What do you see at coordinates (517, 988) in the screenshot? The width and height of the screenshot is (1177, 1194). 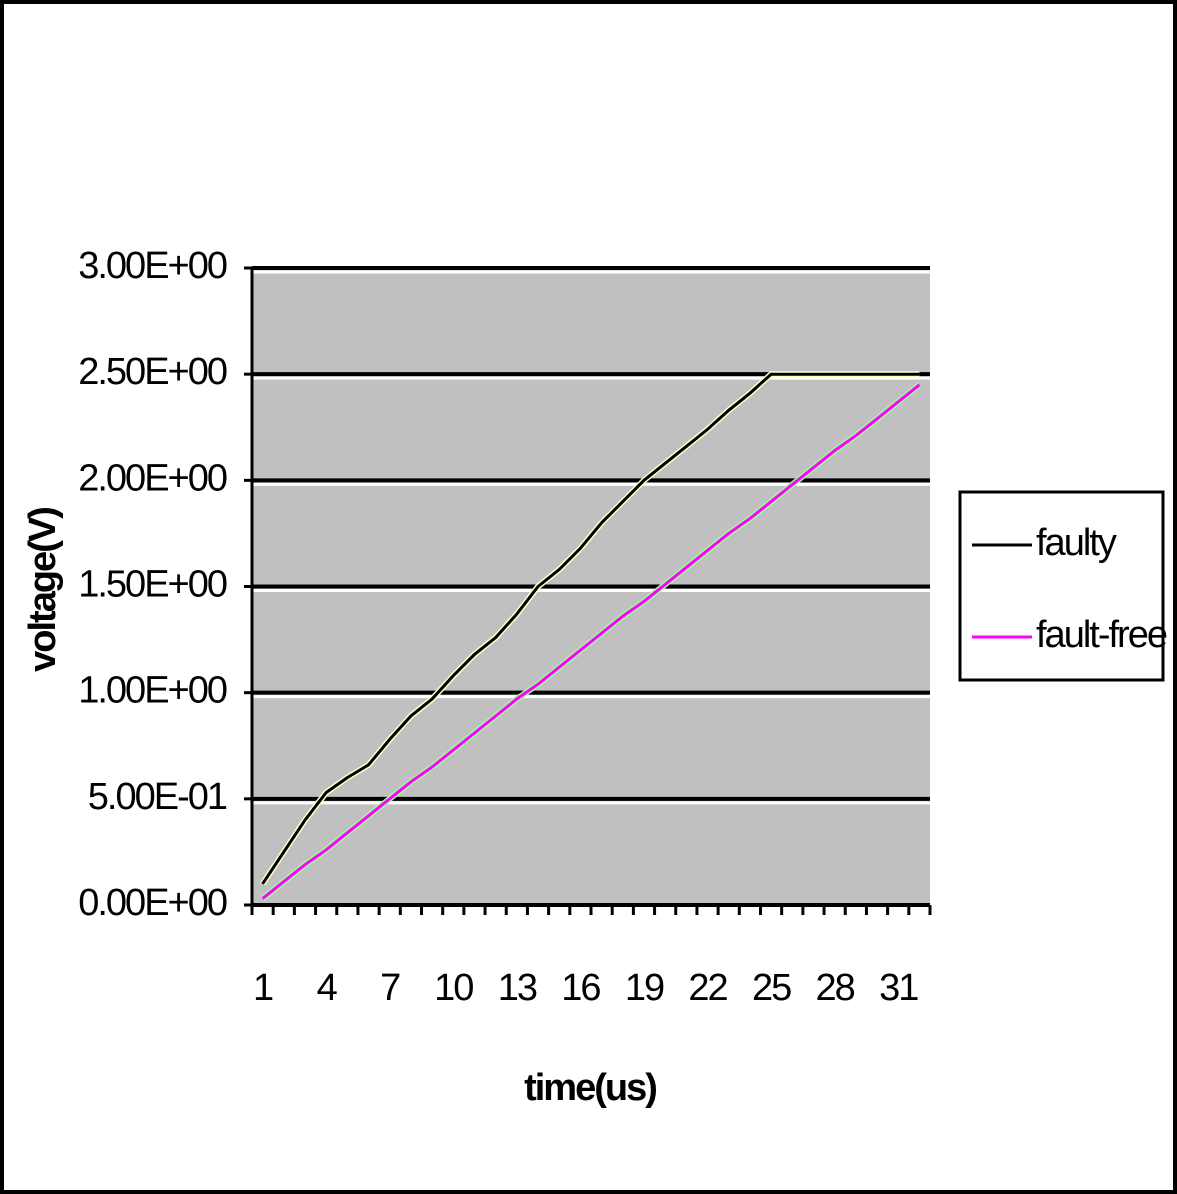 I see `x-tick-label: 13` at bounding box center [517, 988].